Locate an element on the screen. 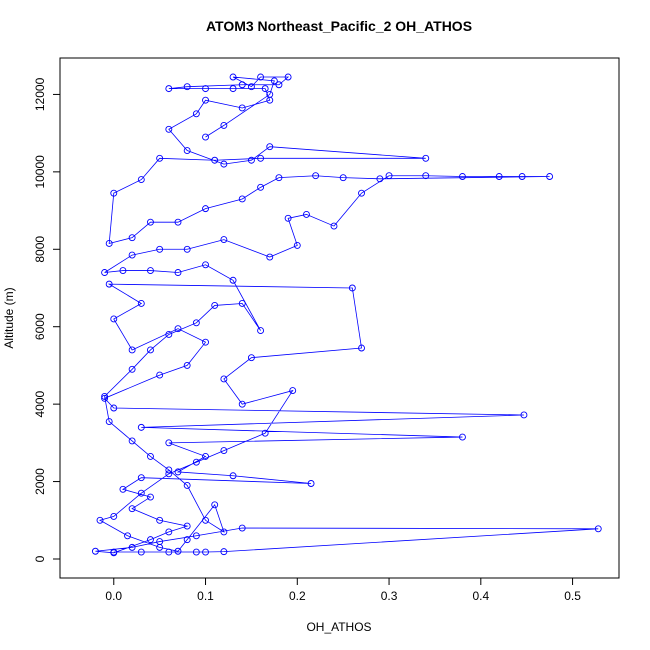 Image resolution: width=650 pixels, height=650 pixels. y-tick-label: 0 is located at coordinates (40, 558).